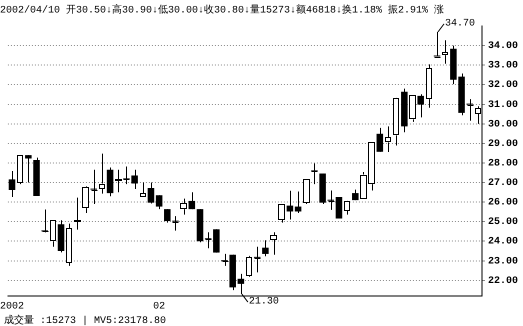 This screenshot has width=523, height=326. Describe the element at coordinates (503, 262) in the screenshot. I see `y-tick-label: 23.00` at that location.